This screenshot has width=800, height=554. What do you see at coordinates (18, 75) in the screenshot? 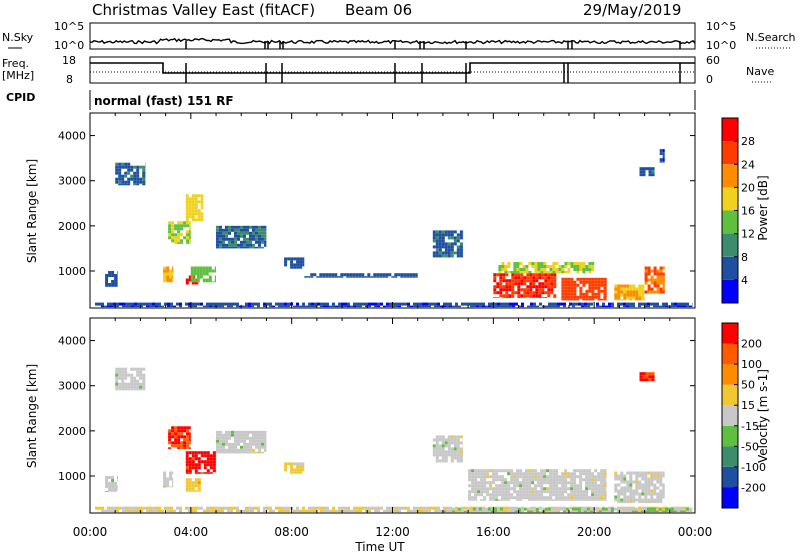
I see `freq-unit-label: [MHz]` at bounding box center [18, 75].